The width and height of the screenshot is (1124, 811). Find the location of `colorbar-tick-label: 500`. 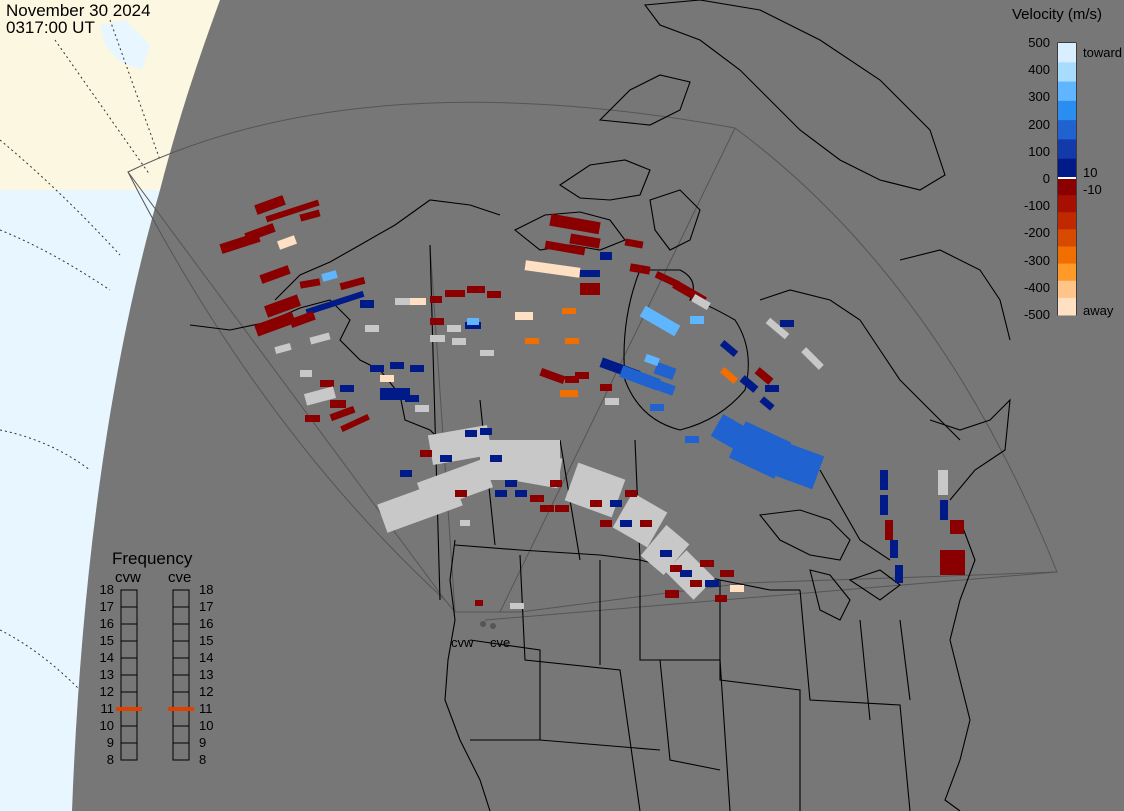

colorbar-tick-label: 500 is located at coordinates (1030, 42).